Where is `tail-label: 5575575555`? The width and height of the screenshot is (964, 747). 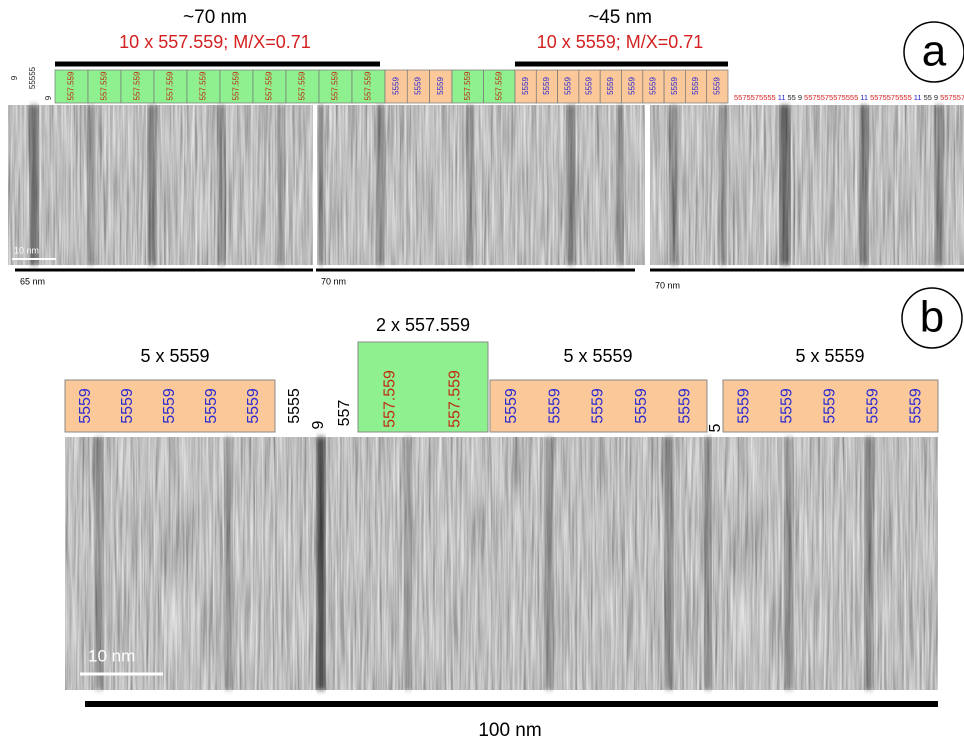 tail-label: 5575575555 is located at coordinates (755, 97).